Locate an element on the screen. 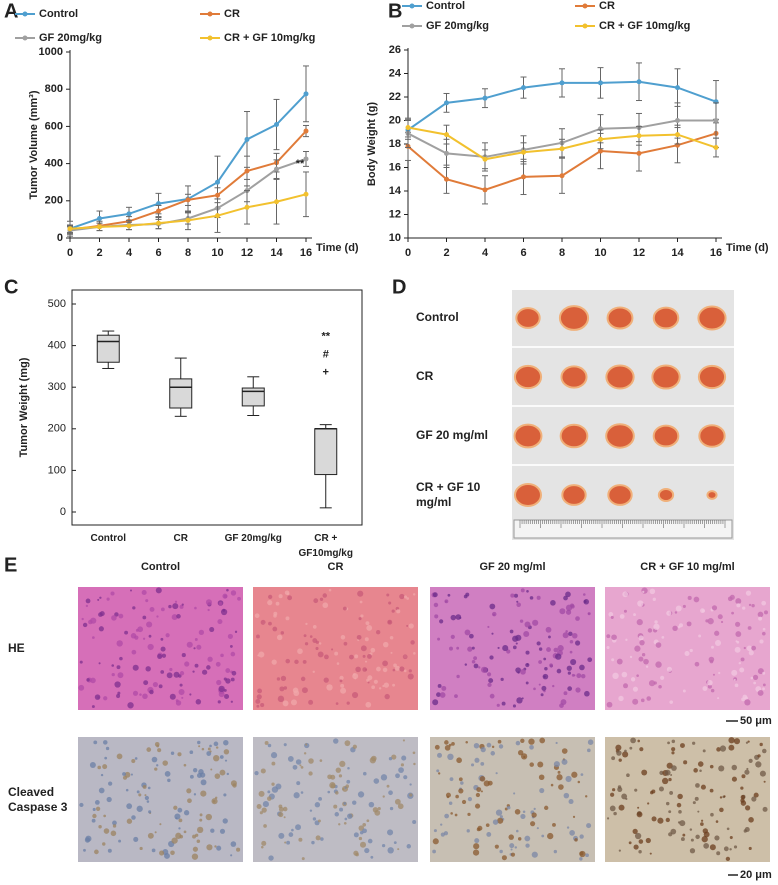  row-label-box: HE is located at coordinates (16, 647).